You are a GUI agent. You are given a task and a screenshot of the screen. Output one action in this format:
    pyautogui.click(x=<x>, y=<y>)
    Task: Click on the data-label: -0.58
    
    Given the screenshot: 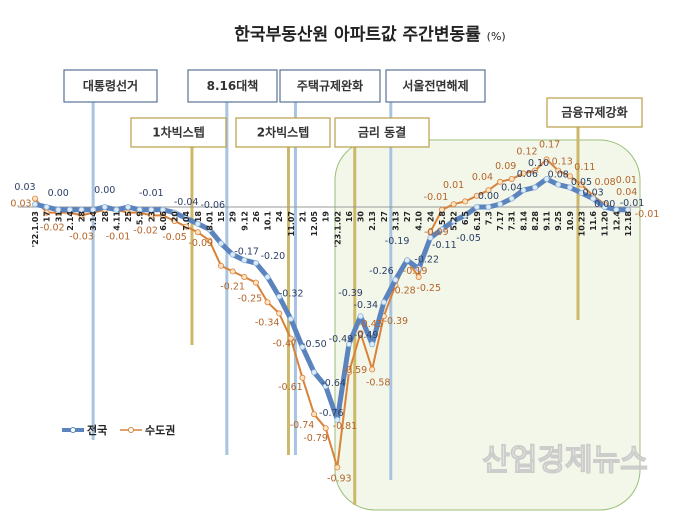 What is the action you would take?
    pyautogui.click(x=378, y=382)
    